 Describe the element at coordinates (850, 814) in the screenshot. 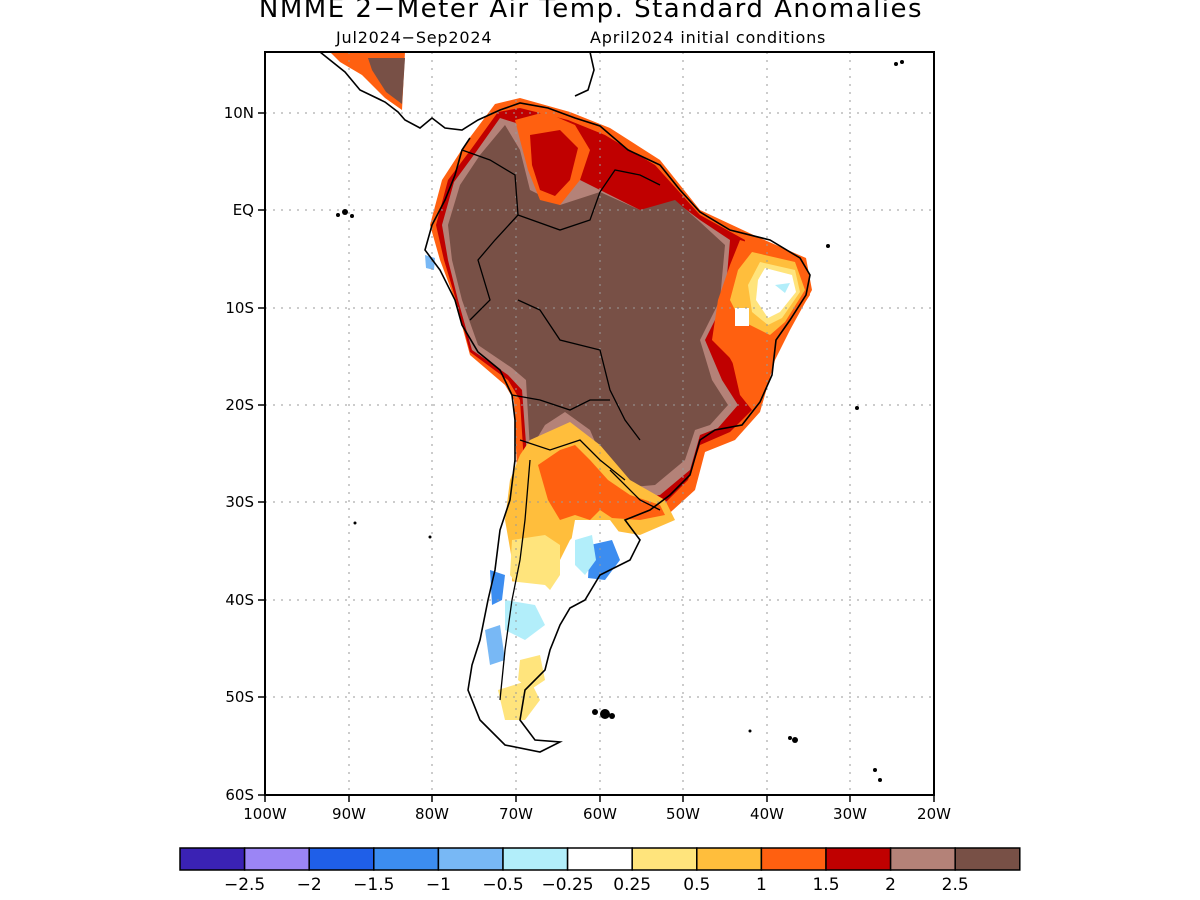

I see `lon-label: 30W` at that location.